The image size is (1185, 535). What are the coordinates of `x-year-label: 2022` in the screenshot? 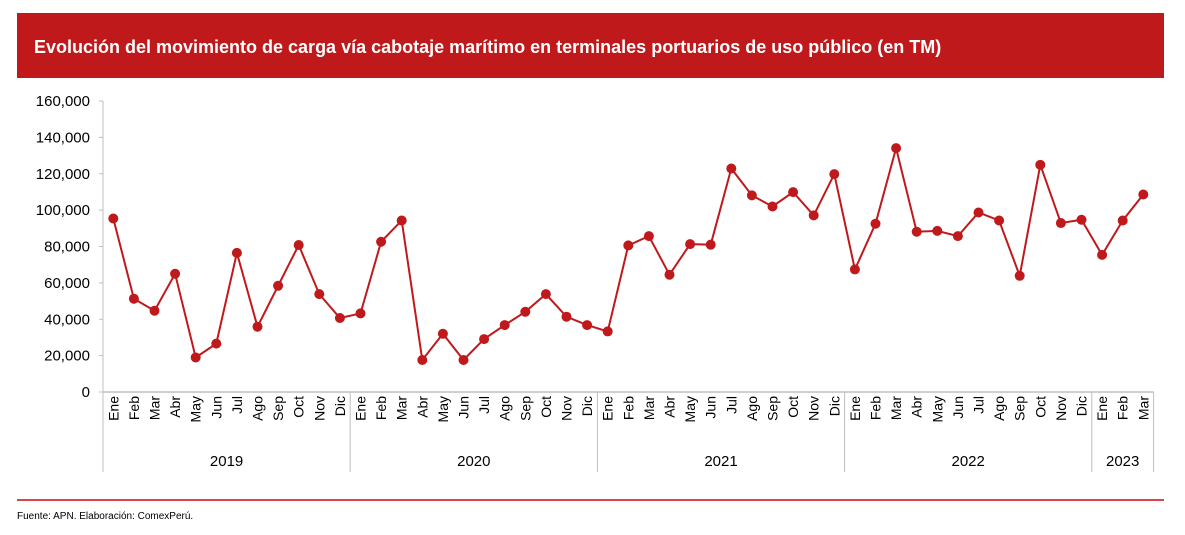 It's located at (968, 461).